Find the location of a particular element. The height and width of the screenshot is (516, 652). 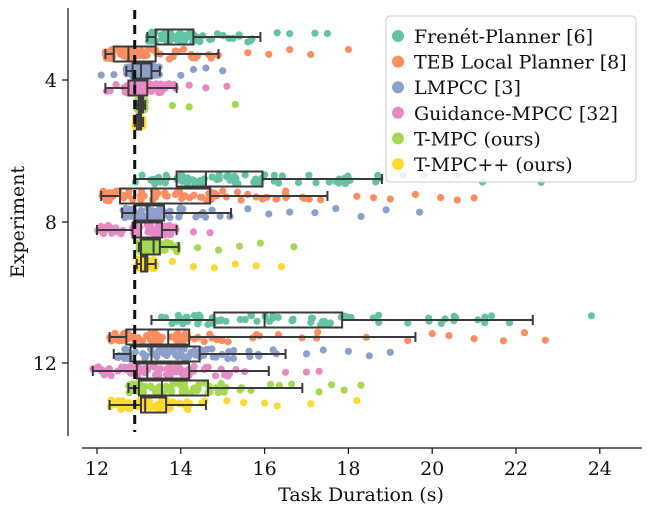

legend-marker is located at coordinates (398, 164).